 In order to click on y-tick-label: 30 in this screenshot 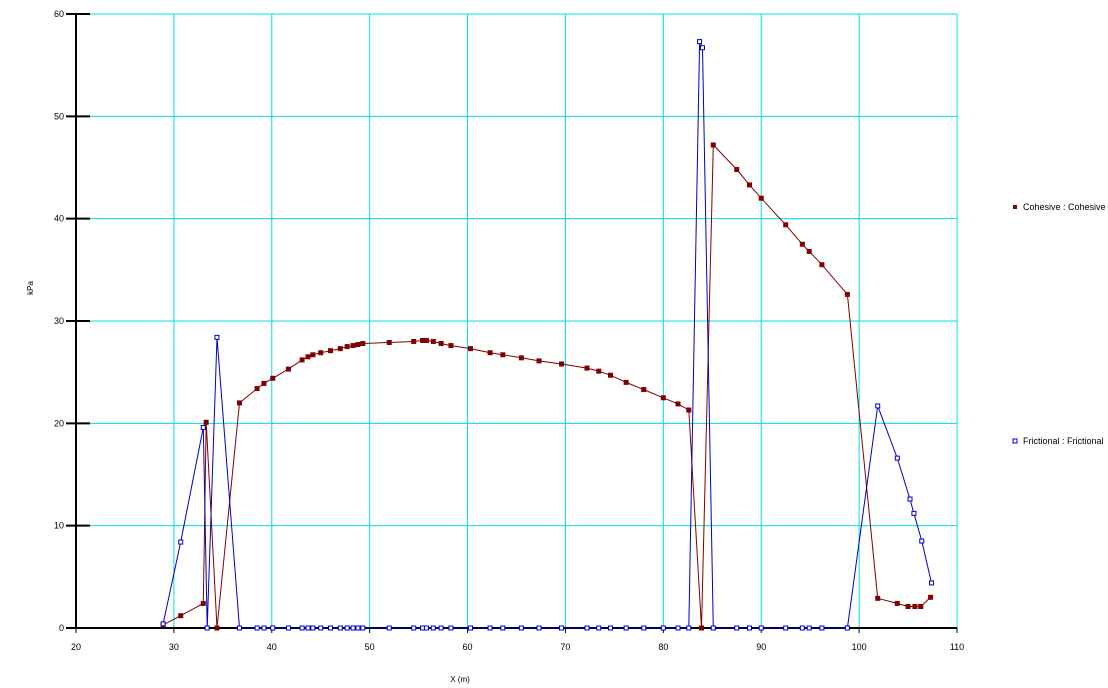, I will do `click(59, 321)`.